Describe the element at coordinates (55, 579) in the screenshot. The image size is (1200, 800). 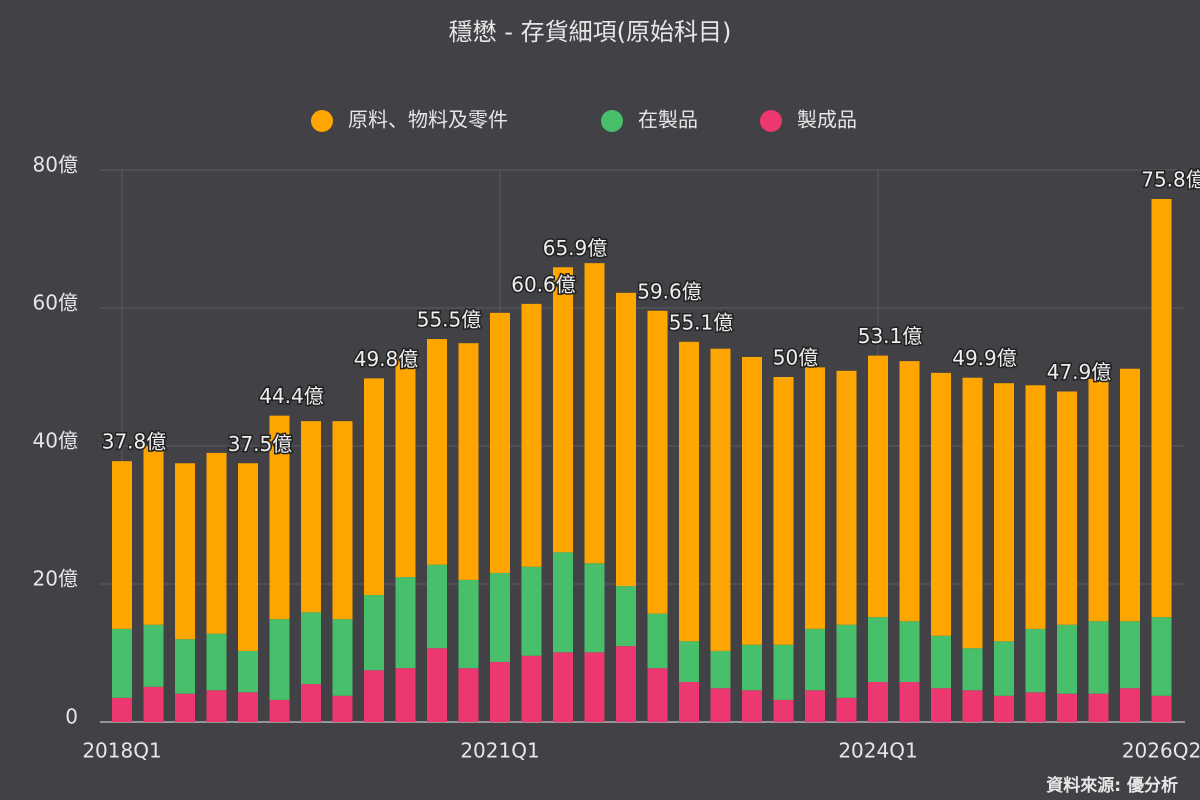
I see `y-tick-label: 20億` at that location.